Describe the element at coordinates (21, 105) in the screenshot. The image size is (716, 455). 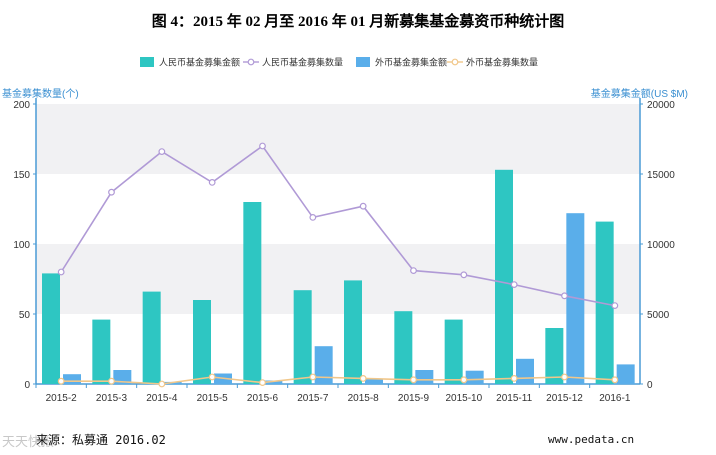
I see `left-tick-label: 200` at that location.